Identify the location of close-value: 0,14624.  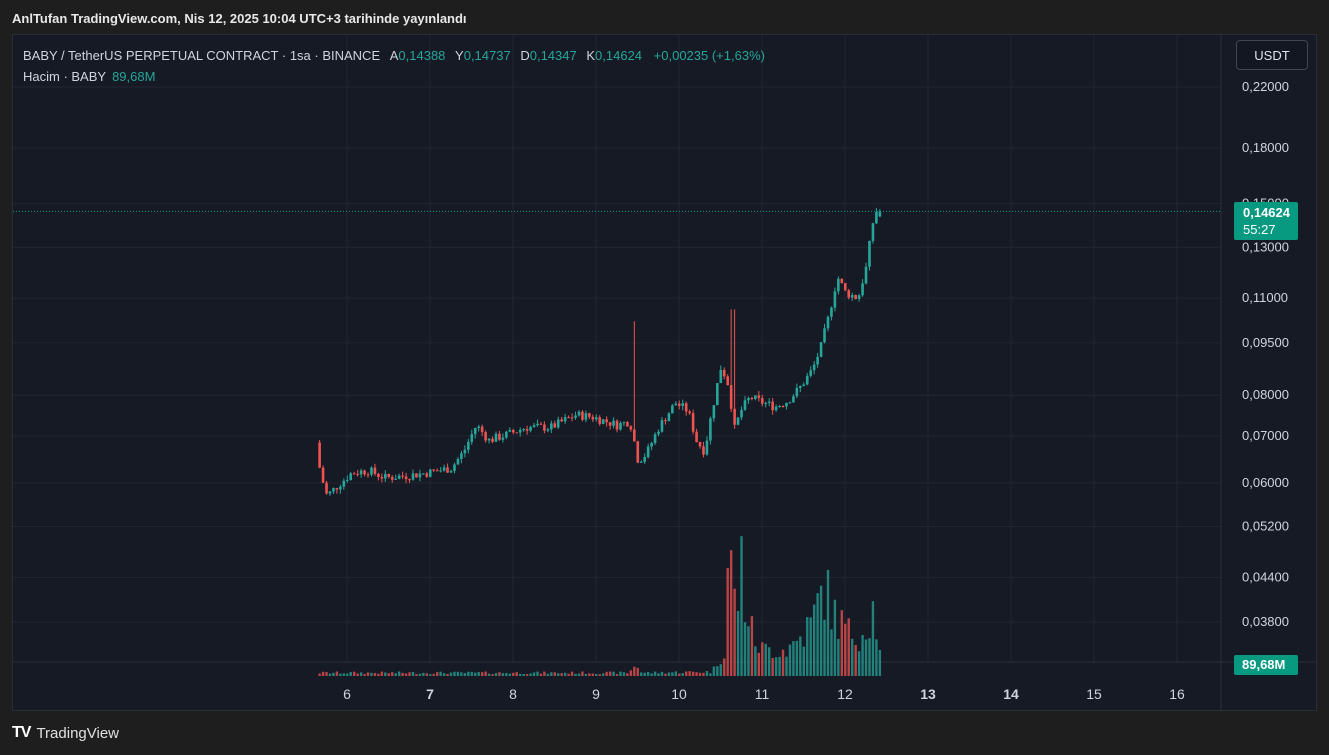
(619, 55).